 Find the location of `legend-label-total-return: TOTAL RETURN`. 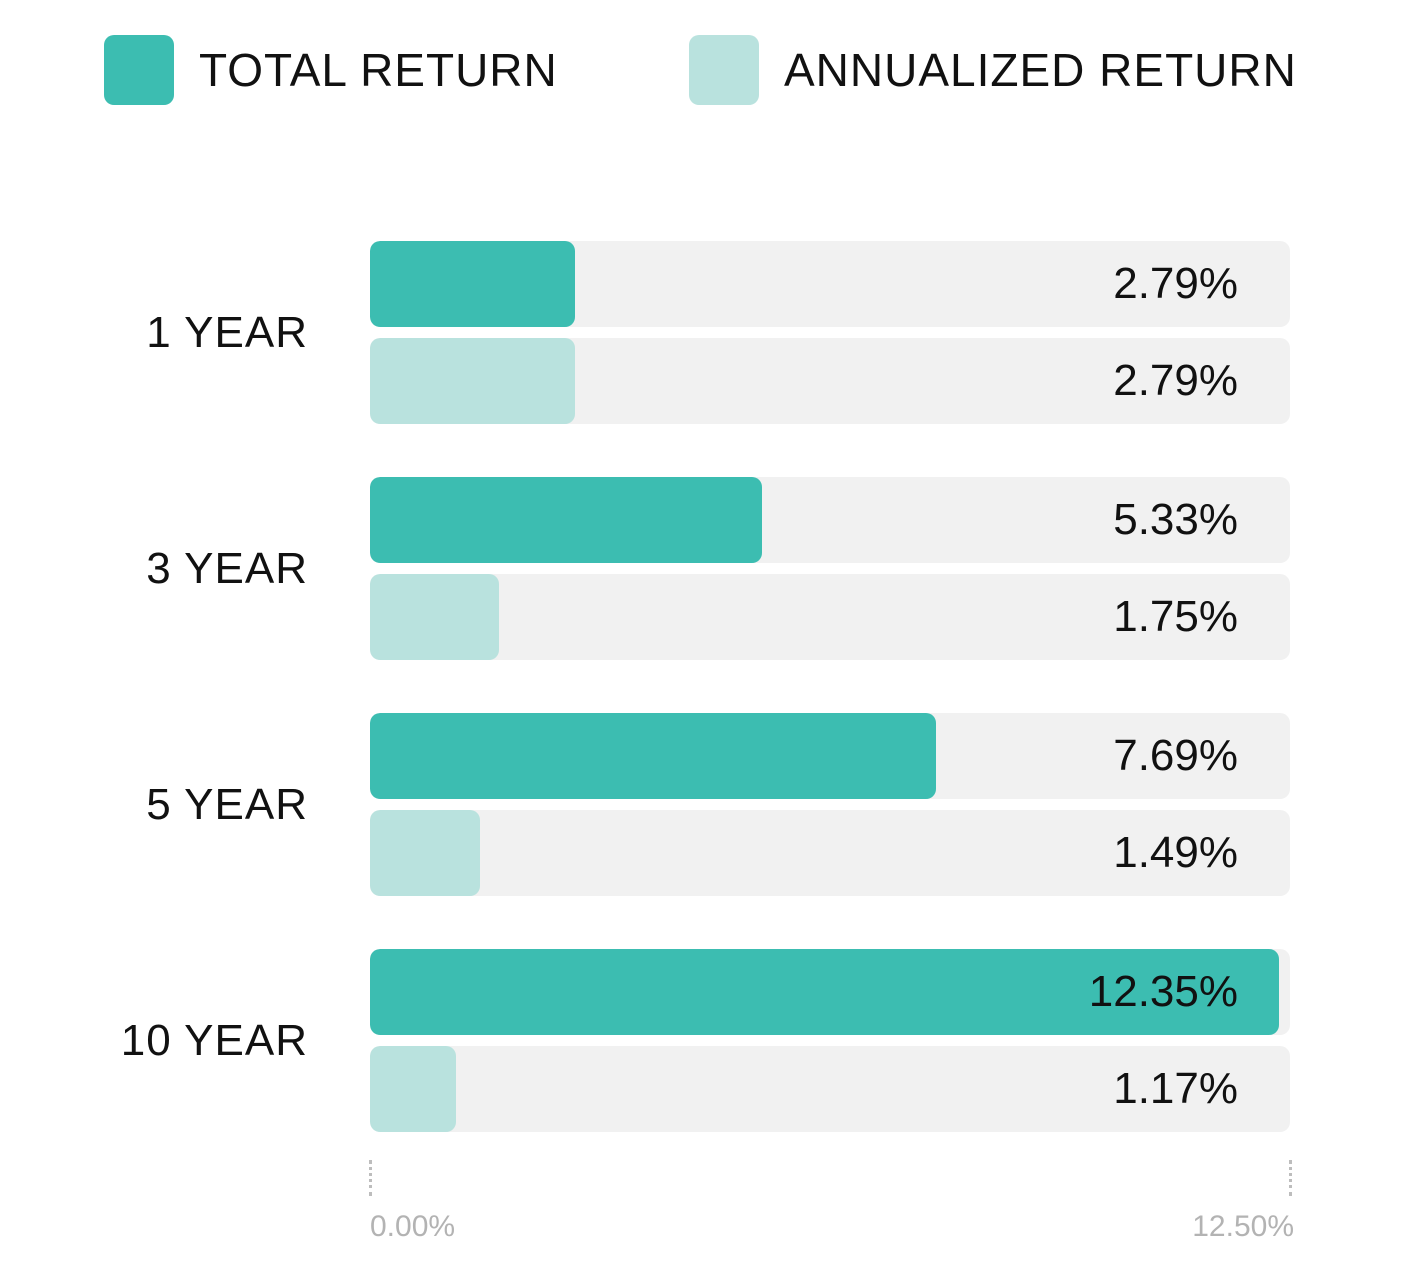

legend-label-total-return: TOTAL RETURN is located at coordinates (378, 70).